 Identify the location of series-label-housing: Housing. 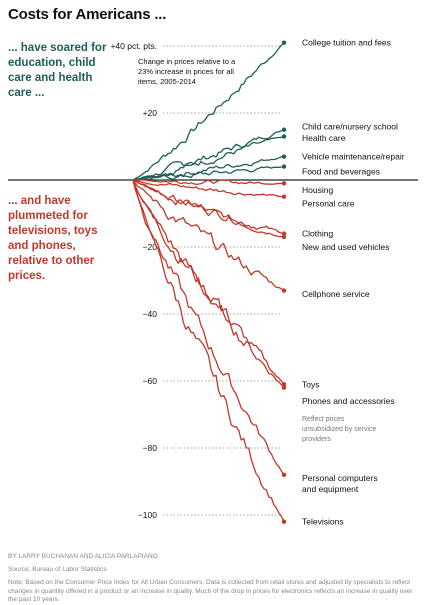
(317, 190).